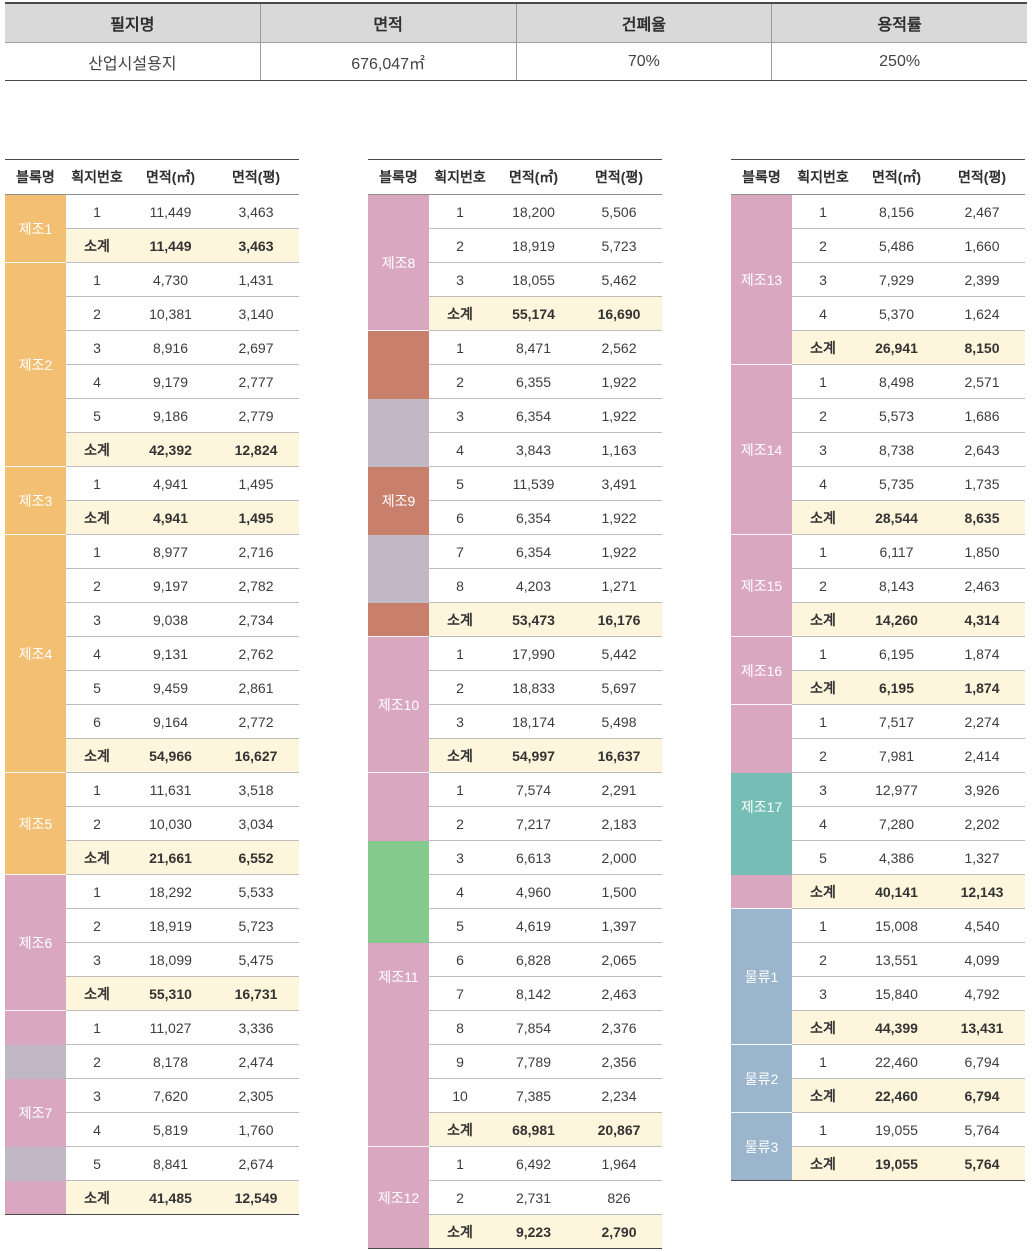 The height and width of the screenshot is (1252, 1032). I want to click on area-m2-value: 6,117, so click(896, 551).